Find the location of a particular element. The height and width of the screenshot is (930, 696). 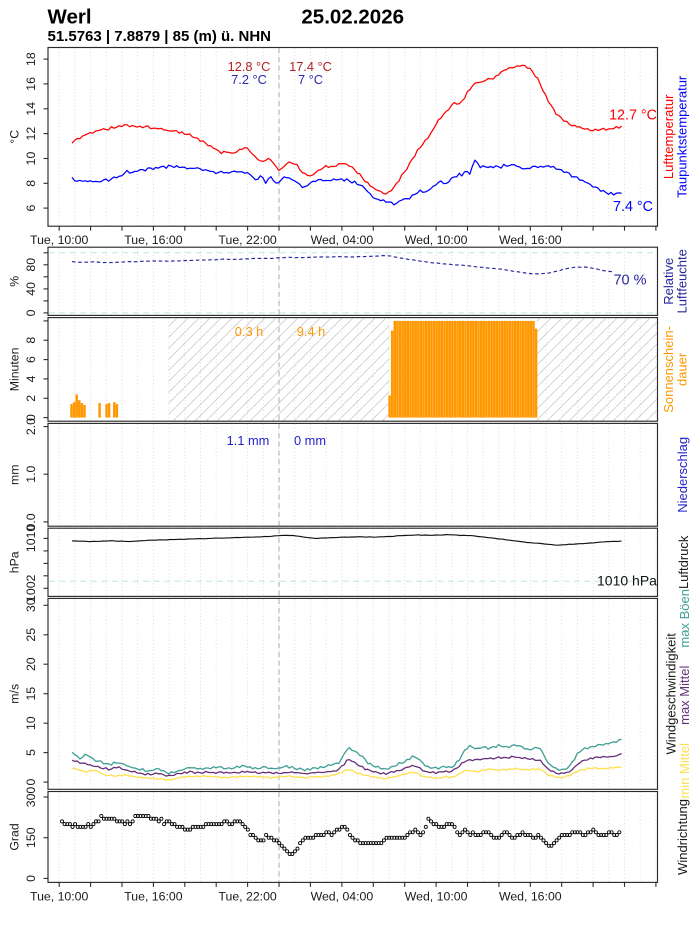

svg-text: 14 is located at coordinates (31, 109).